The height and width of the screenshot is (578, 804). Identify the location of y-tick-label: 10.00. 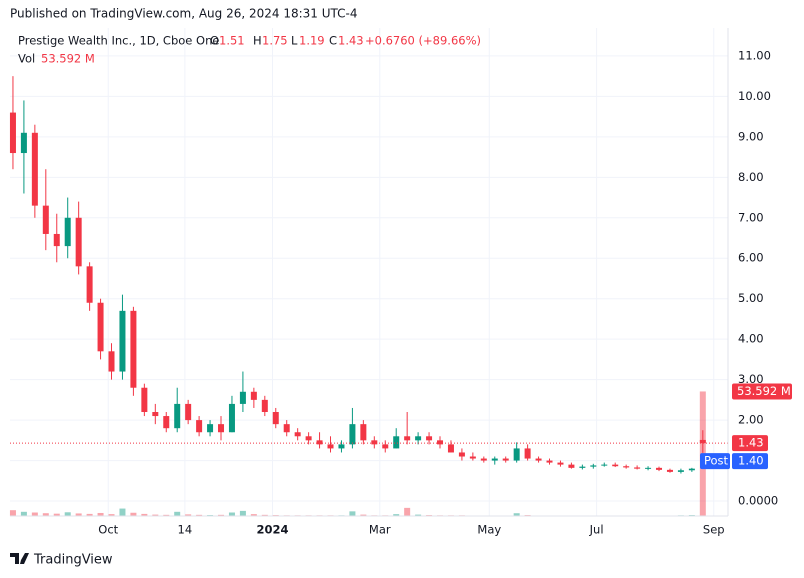
(754, 96).